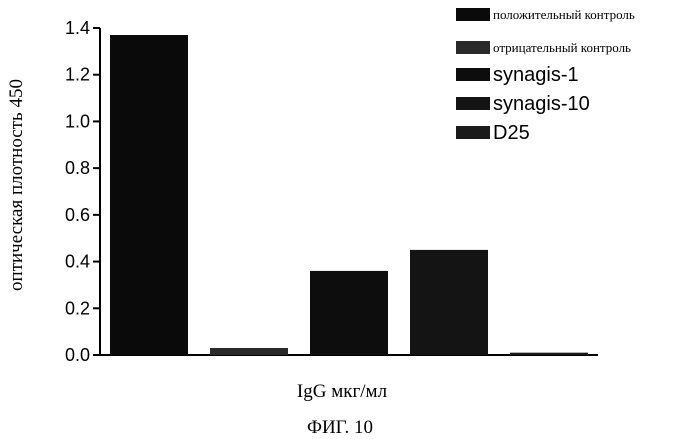 The width and height of the screenshot is (700, 439). I want to click on legend-label-1: отрицательный контроль, so click(562, 47).